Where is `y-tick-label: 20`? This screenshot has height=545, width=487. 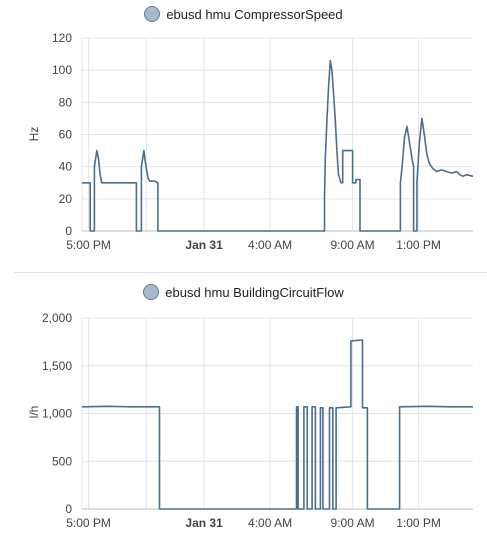 y-tick-label: 20 is located at coordinates (66, 199).